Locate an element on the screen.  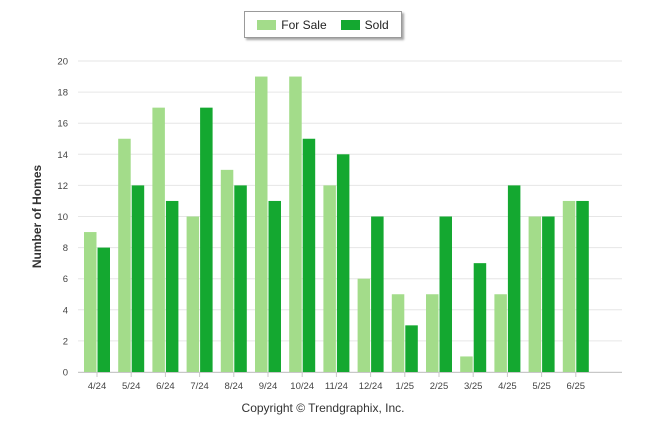
x-tick-label: 5/25 is located at coordinates (541, 386).